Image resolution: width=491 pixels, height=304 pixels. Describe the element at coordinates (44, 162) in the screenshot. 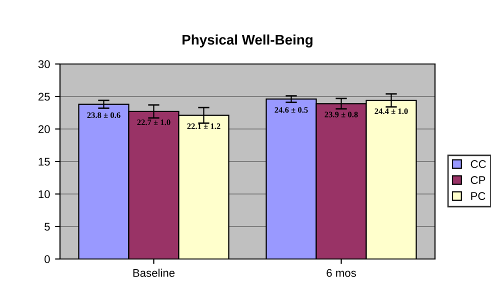

I see `y-tick-label: 15` at that location.